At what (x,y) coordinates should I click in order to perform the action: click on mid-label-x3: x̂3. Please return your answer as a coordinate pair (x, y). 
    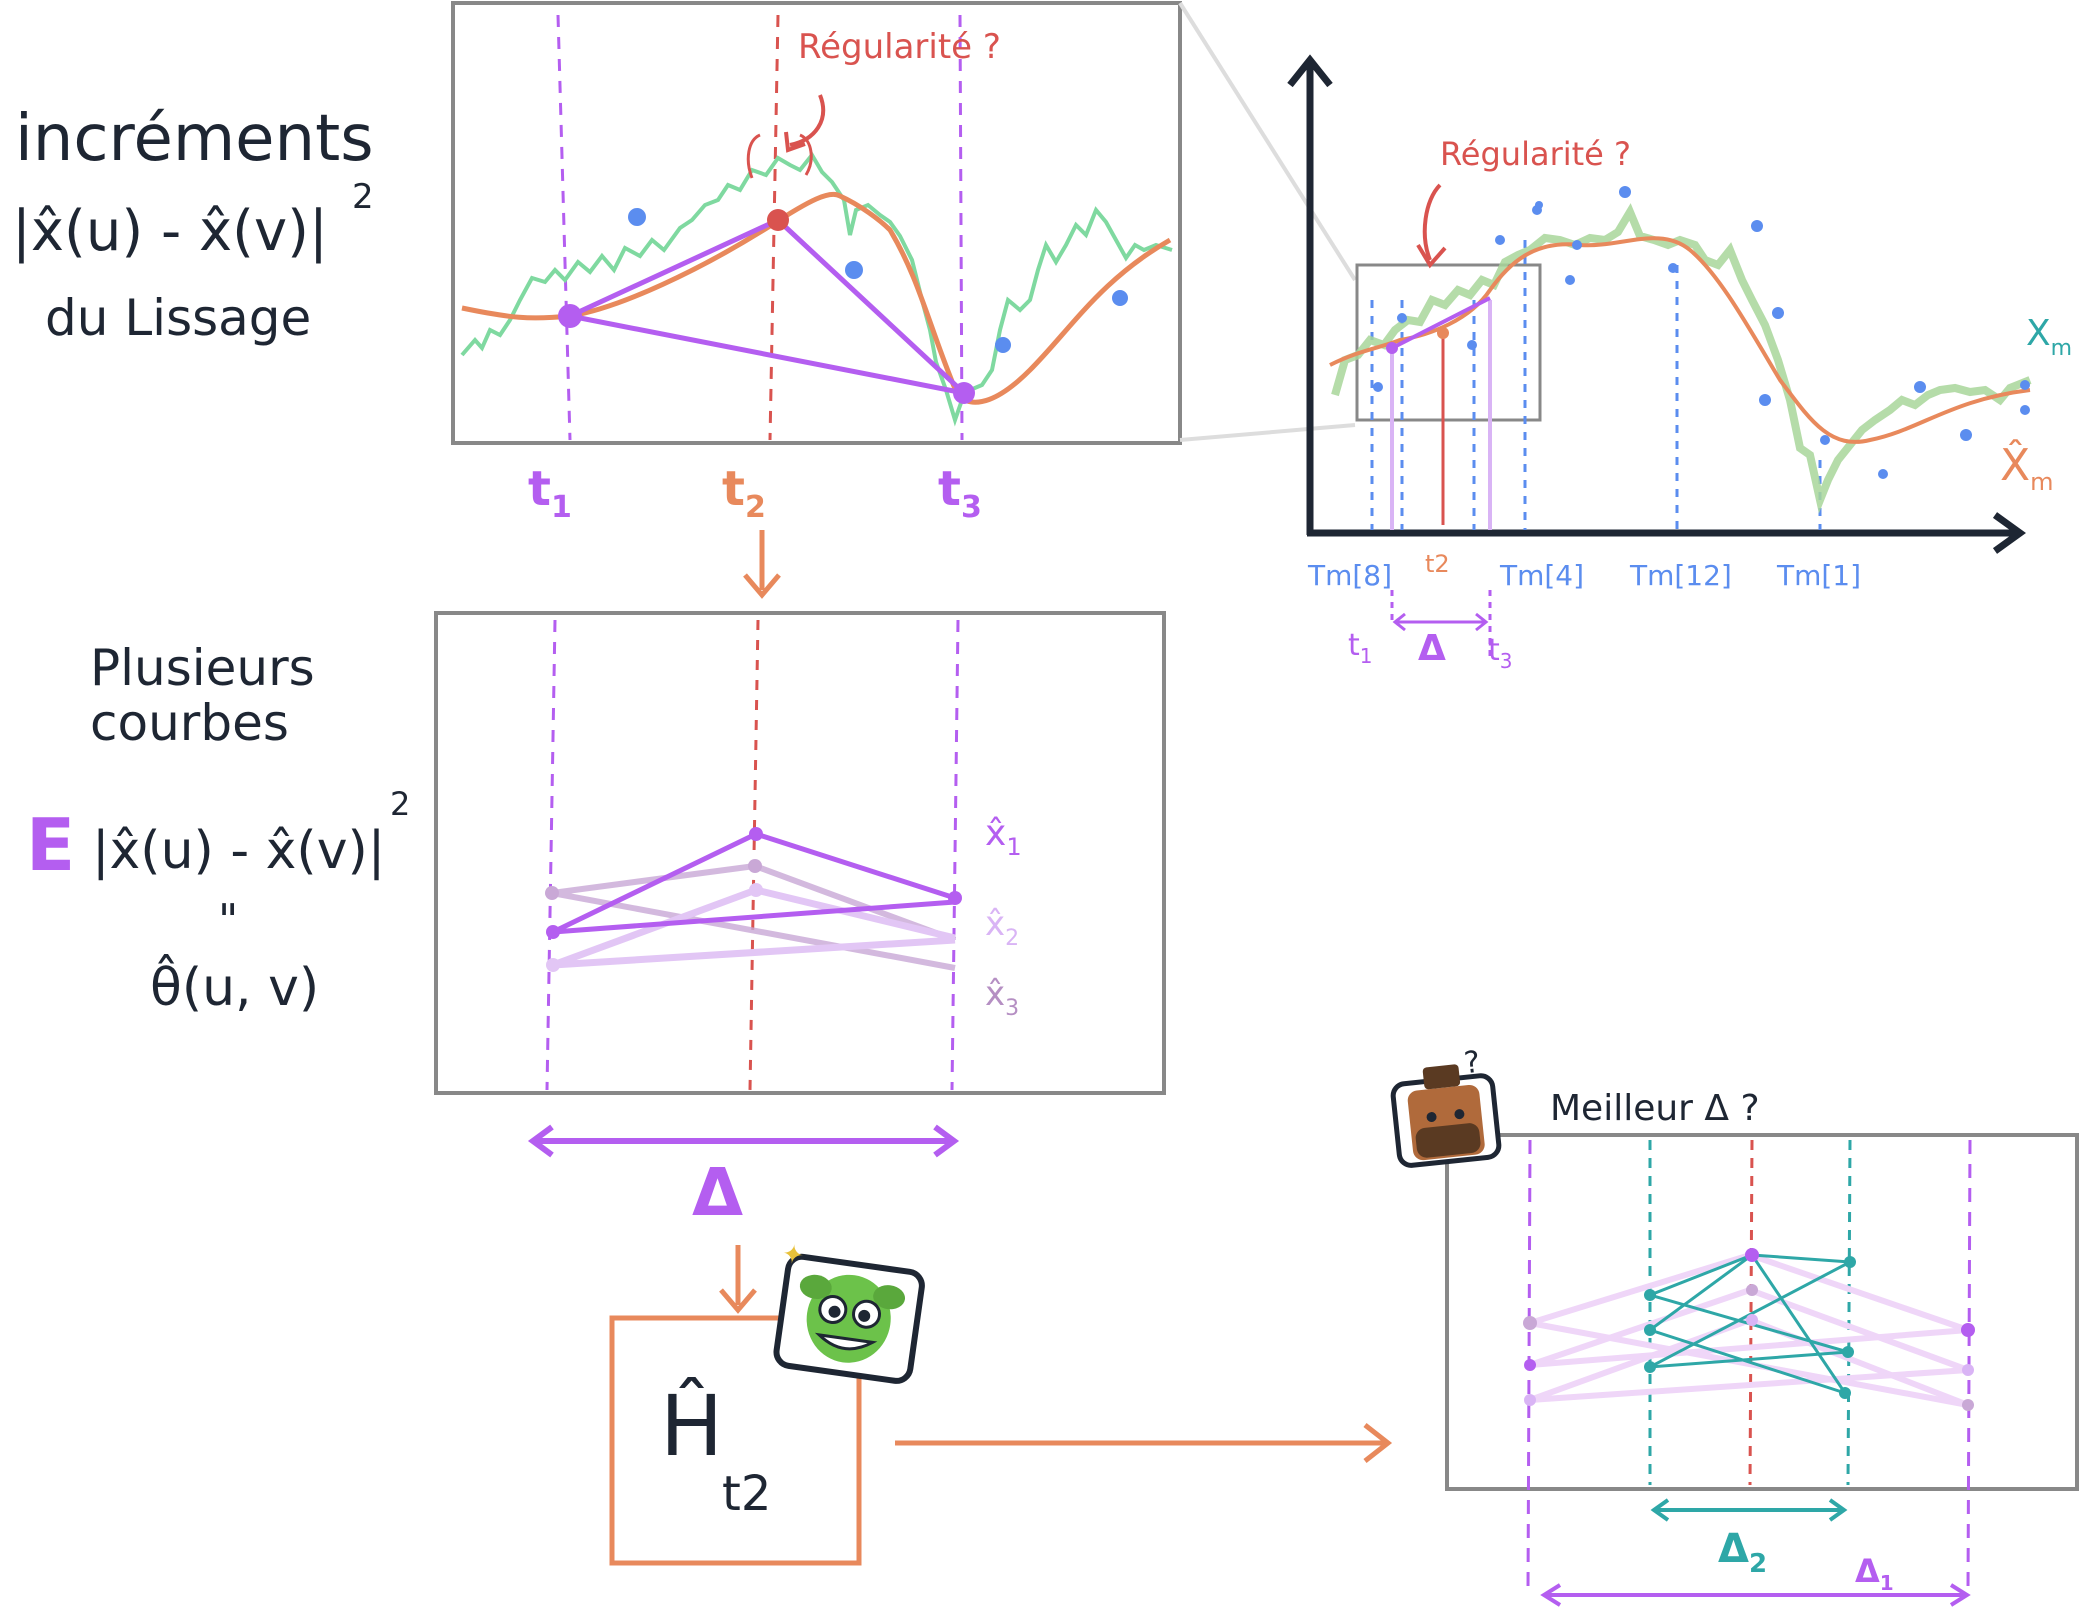
    Looking at the image, I should click on (1002, 997).